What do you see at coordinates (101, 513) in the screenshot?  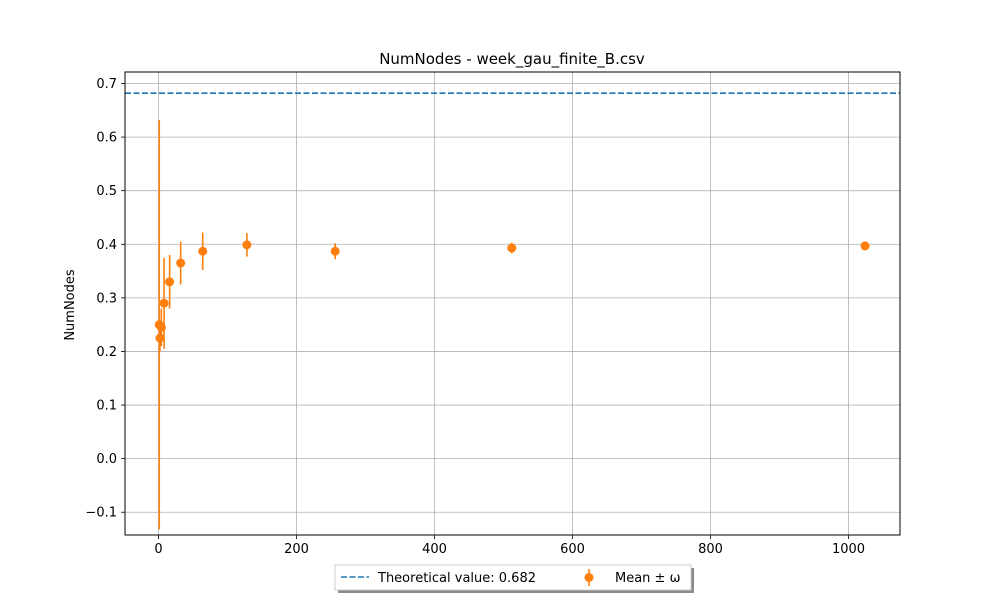 I see `y-tick-label: −0.1` at bounding box center [101, 513].